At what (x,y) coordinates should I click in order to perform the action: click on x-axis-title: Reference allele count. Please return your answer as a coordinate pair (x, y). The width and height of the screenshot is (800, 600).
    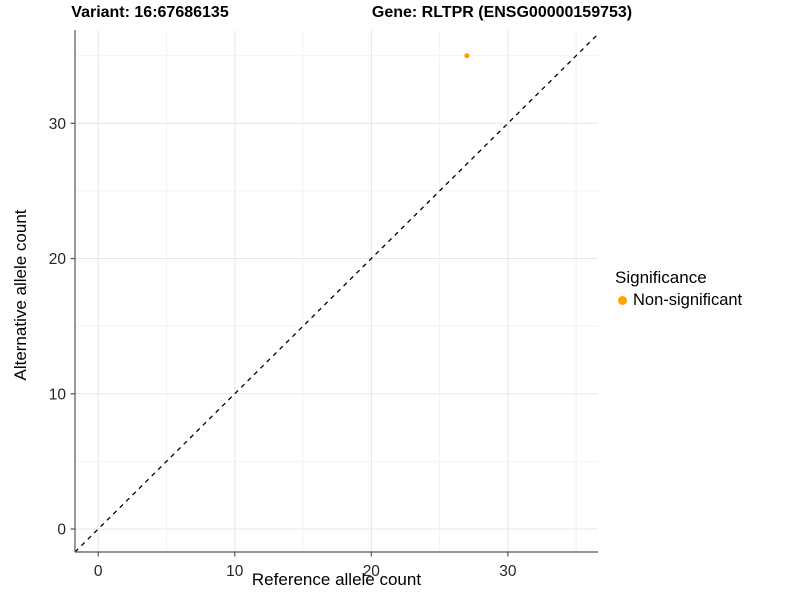
    Looking at the image, I should click on (336, 579).